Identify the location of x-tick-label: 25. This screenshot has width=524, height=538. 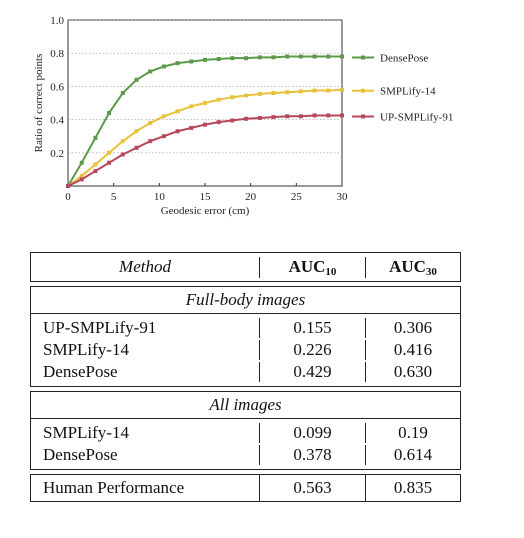
(297, 197).